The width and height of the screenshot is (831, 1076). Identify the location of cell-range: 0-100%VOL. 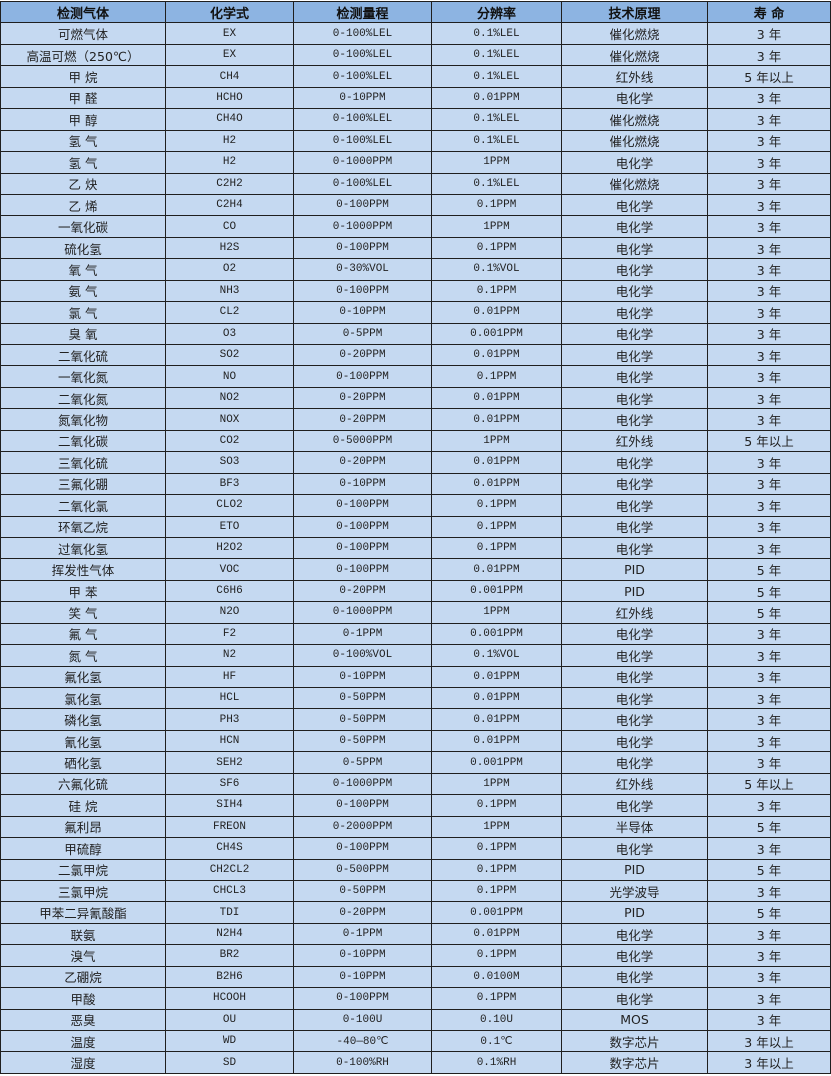
(362, 655).